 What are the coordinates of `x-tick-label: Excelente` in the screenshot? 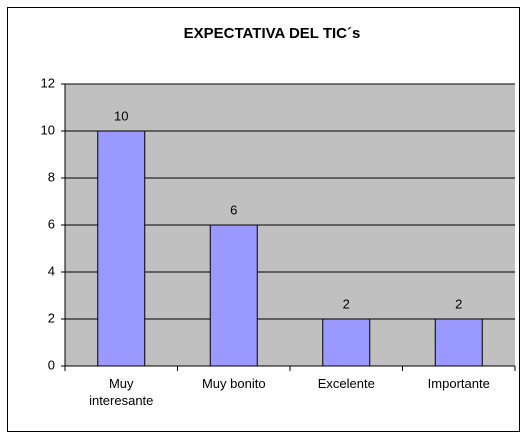 It's located at (346, 383).